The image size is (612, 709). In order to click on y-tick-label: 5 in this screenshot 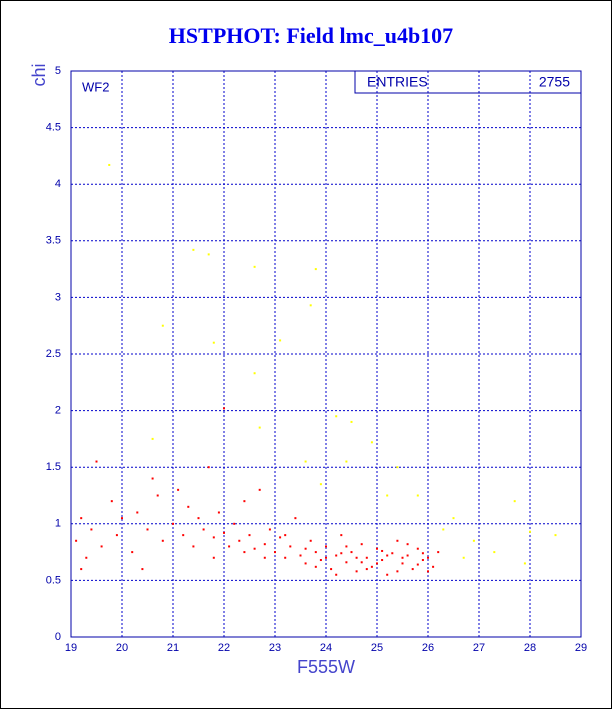, I will do `click(58, 71)`.